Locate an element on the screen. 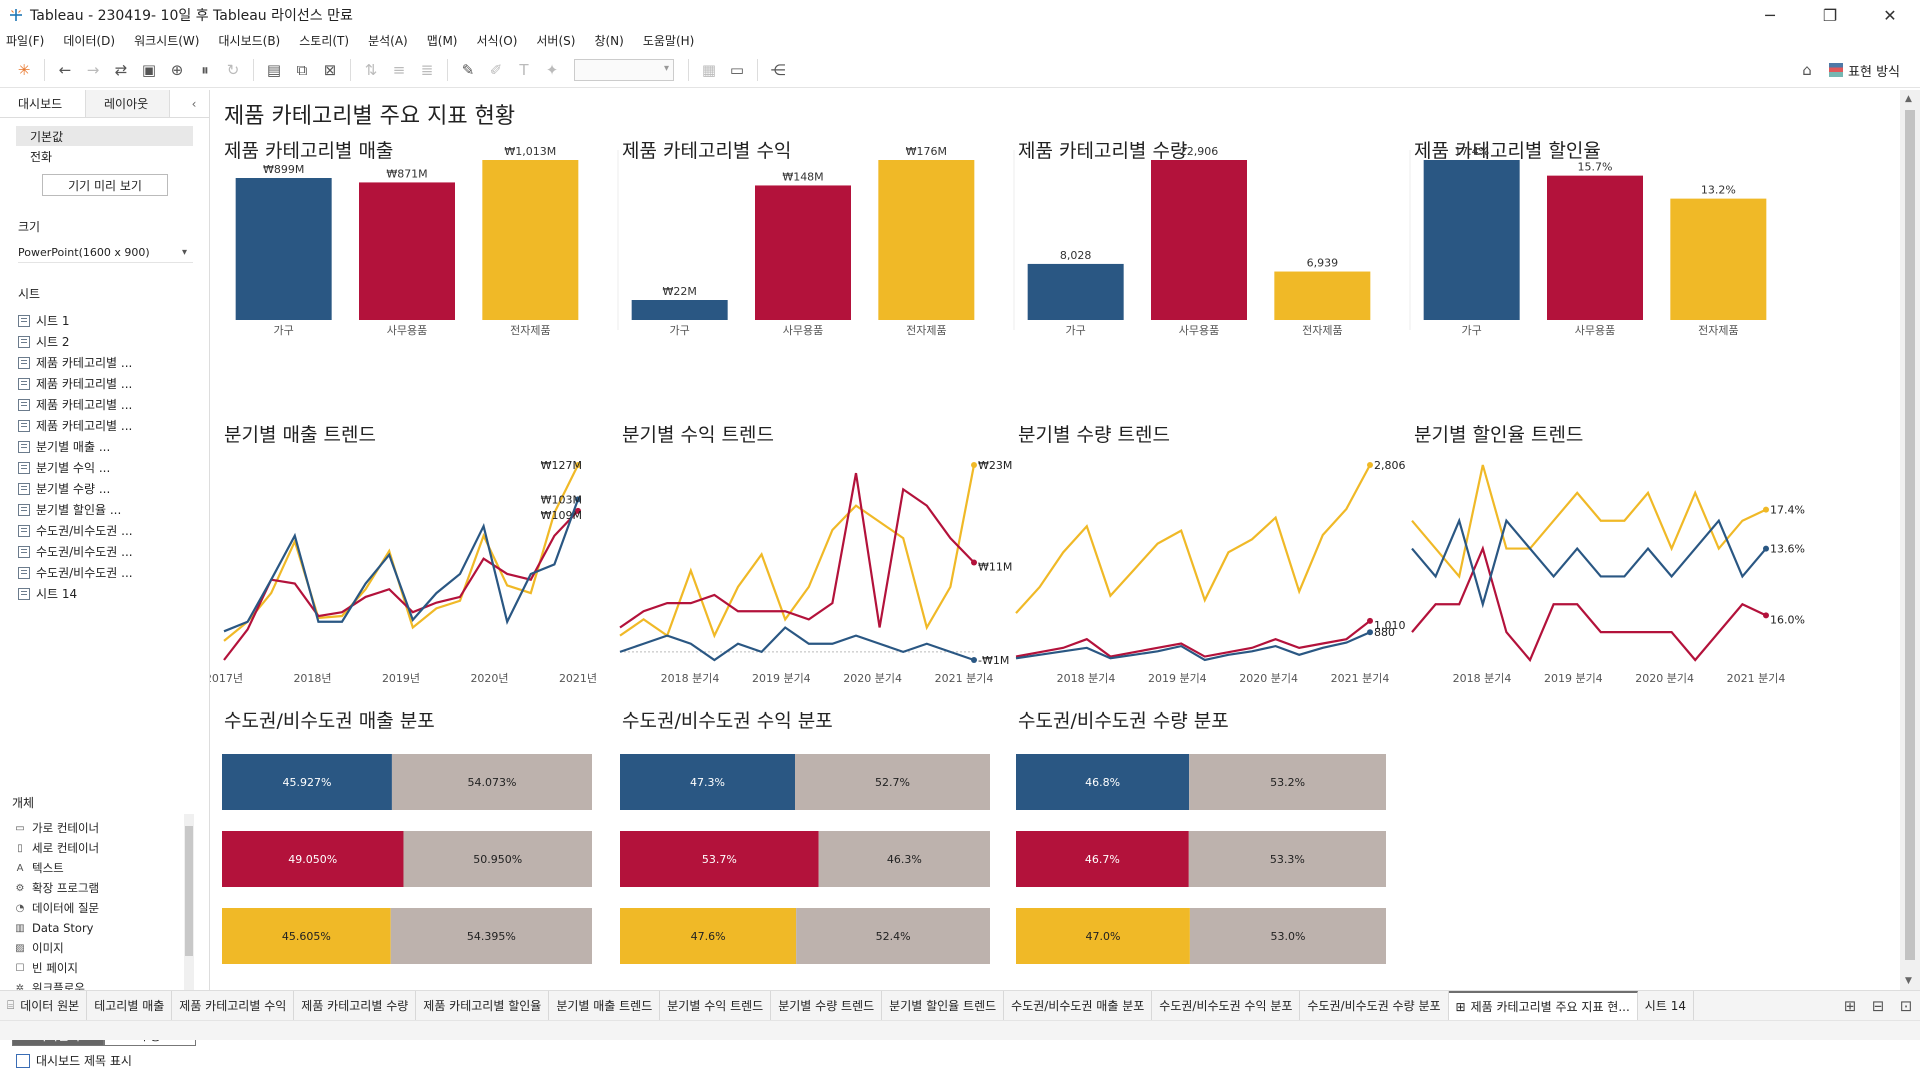 This screenshot has width=1920, height=1069. object-item: ▯ 세로 컨테이너 is located at coordinates (99, 848).